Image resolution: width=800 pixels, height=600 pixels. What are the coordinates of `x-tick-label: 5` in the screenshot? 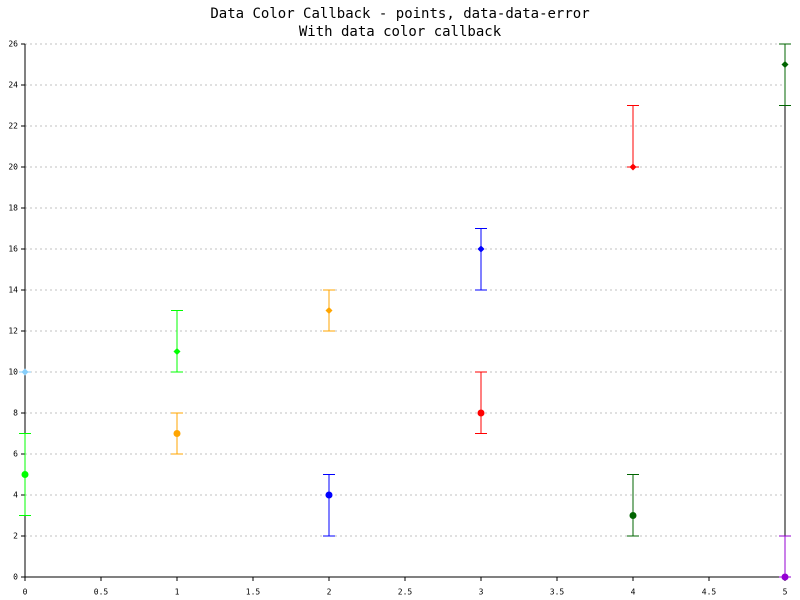 It's located at (785, 592).